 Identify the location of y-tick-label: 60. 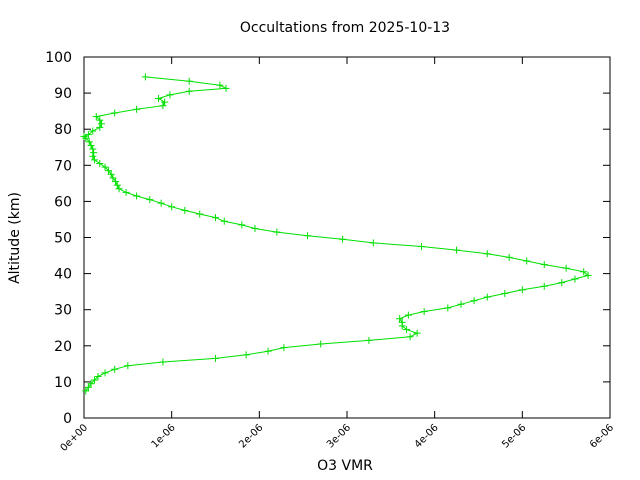
(63, 202).